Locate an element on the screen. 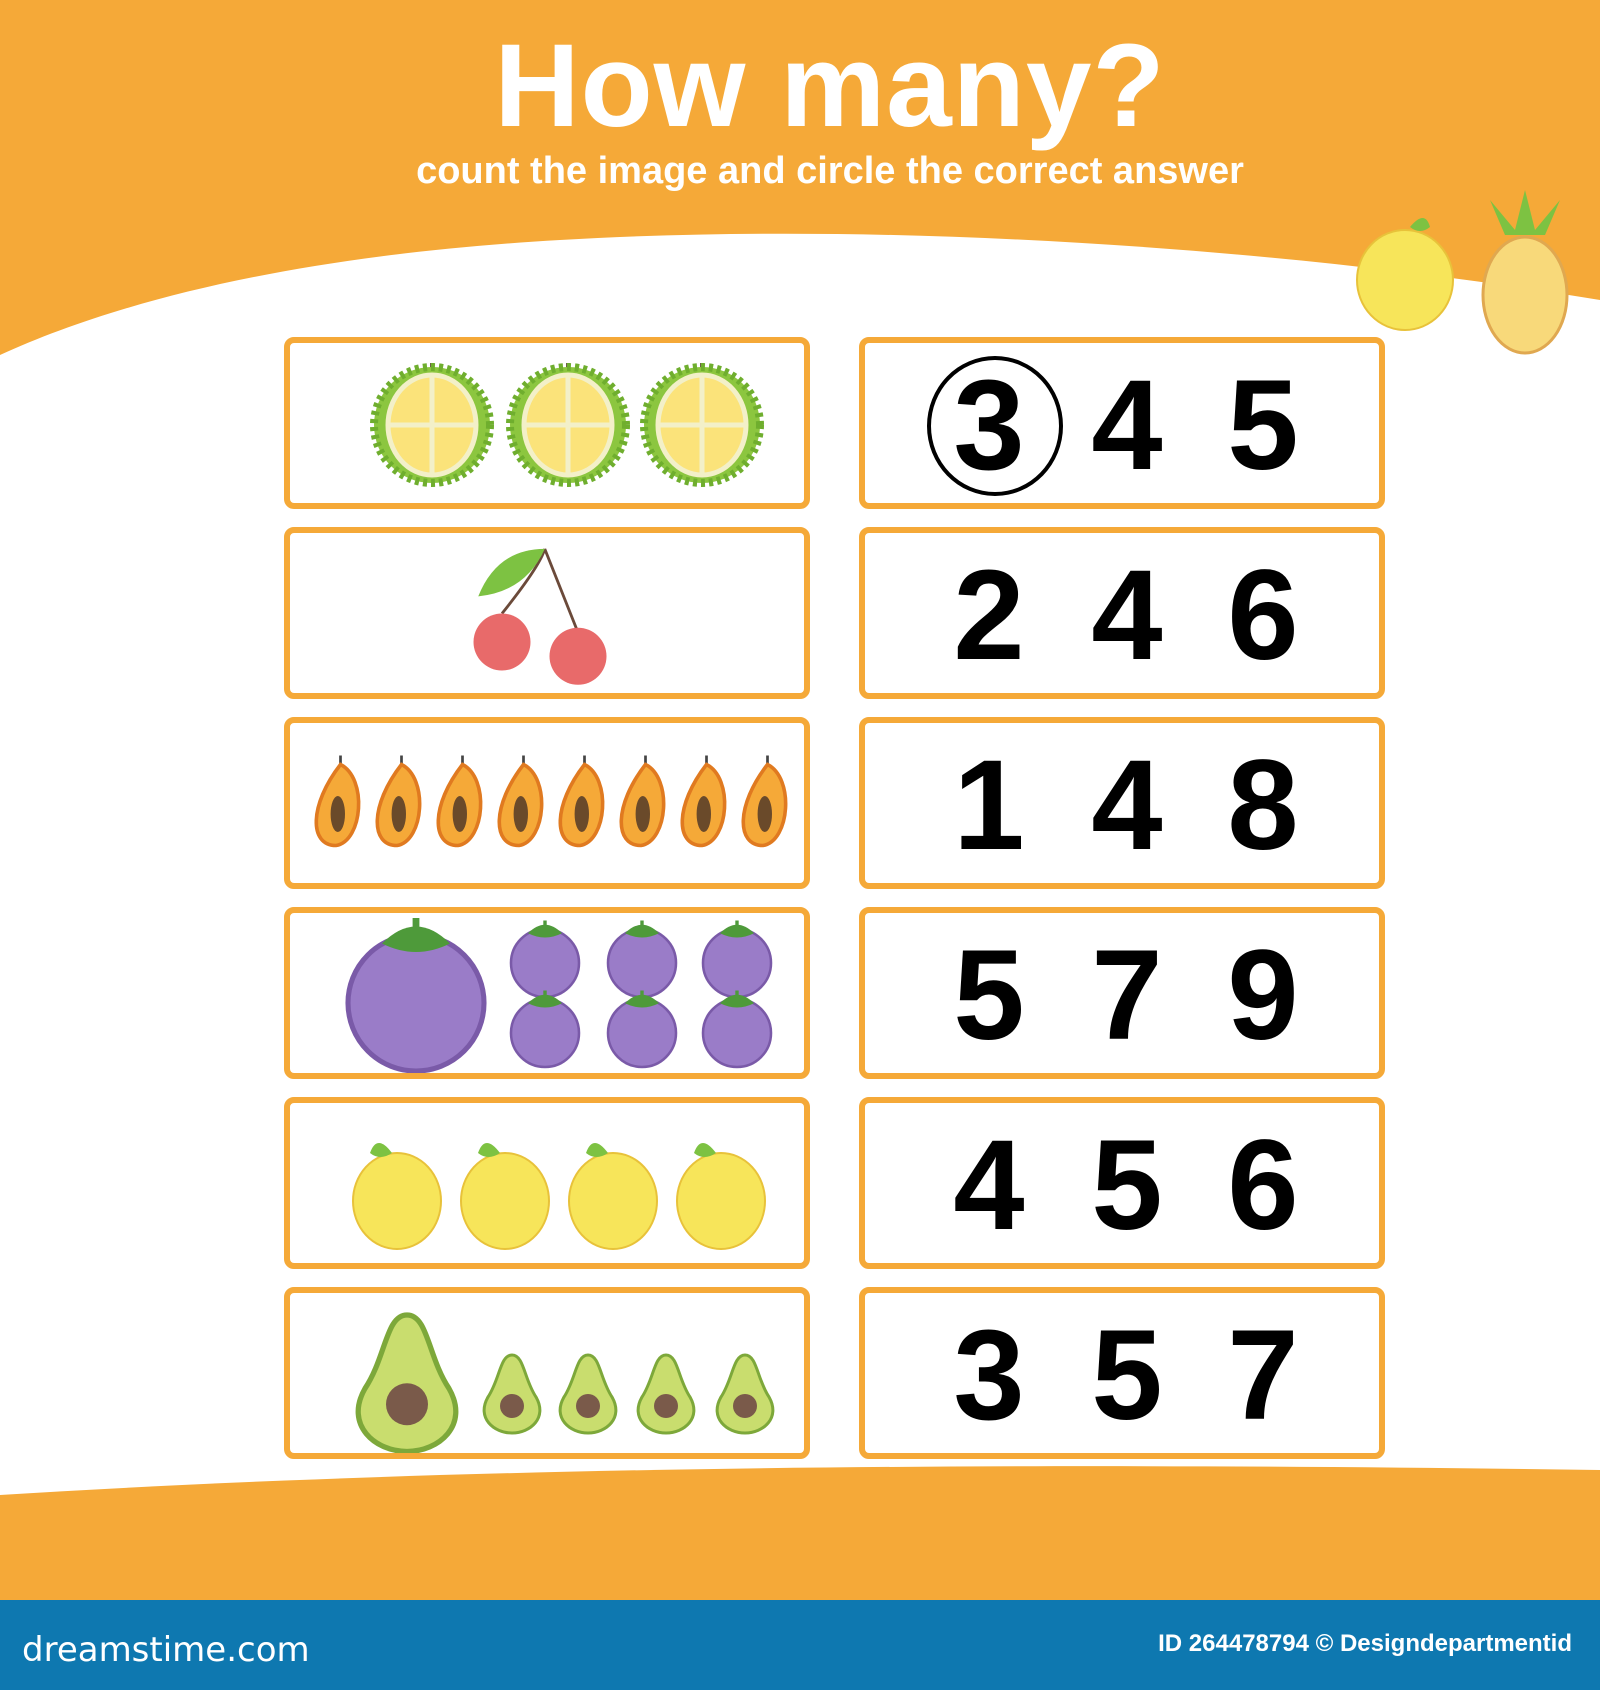  fruit-picture-box-durian is located at coordinates (547, 423).